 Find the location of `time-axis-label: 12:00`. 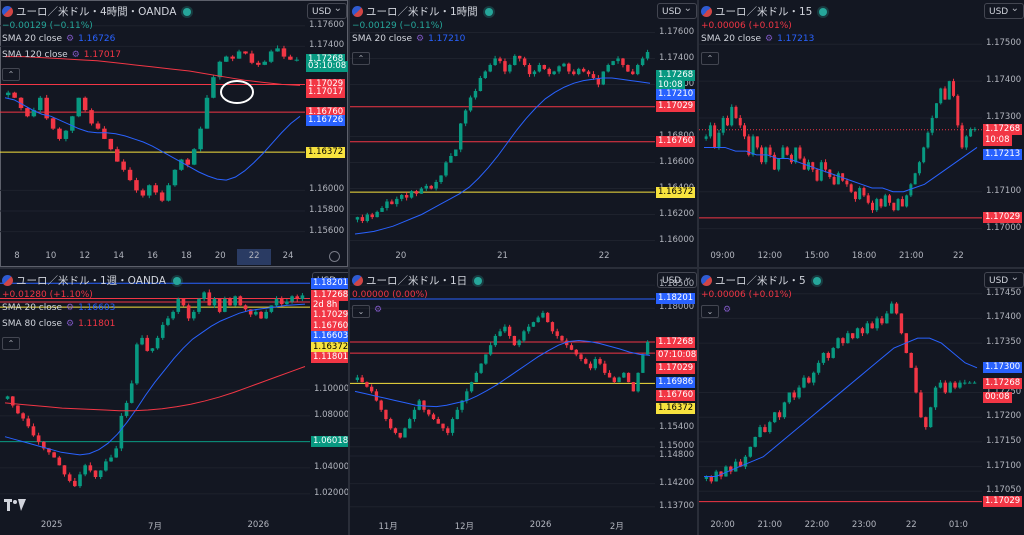

time-axis-label: 12:00 is located at coordinates (770, 256).